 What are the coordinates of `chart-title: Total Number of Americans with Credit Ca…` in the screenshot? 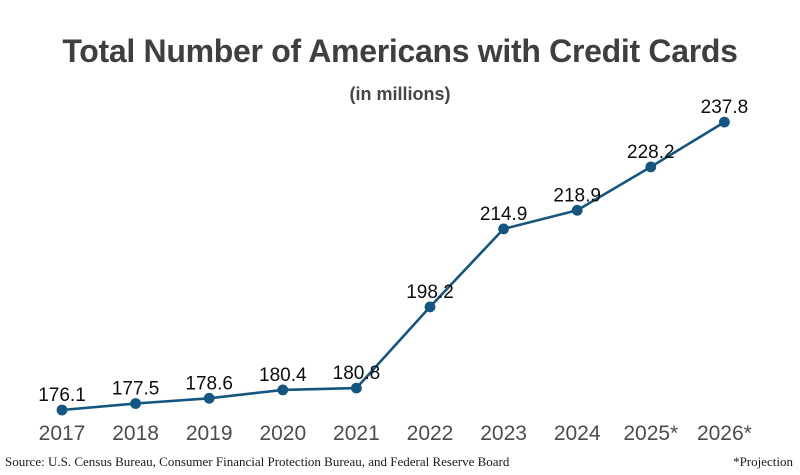 It's located at (400, 51).